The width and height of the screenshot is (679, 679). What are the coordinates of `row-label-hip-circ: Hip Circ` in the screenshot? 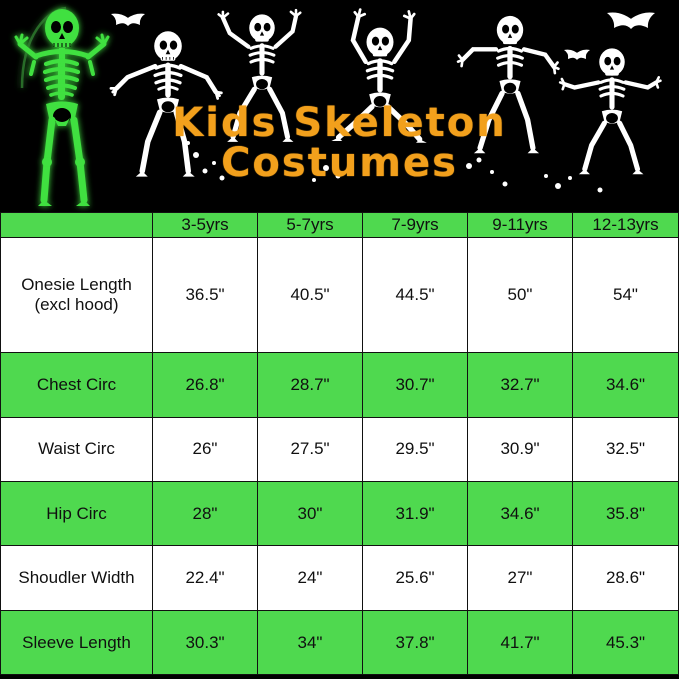 It's located at (76, 513).